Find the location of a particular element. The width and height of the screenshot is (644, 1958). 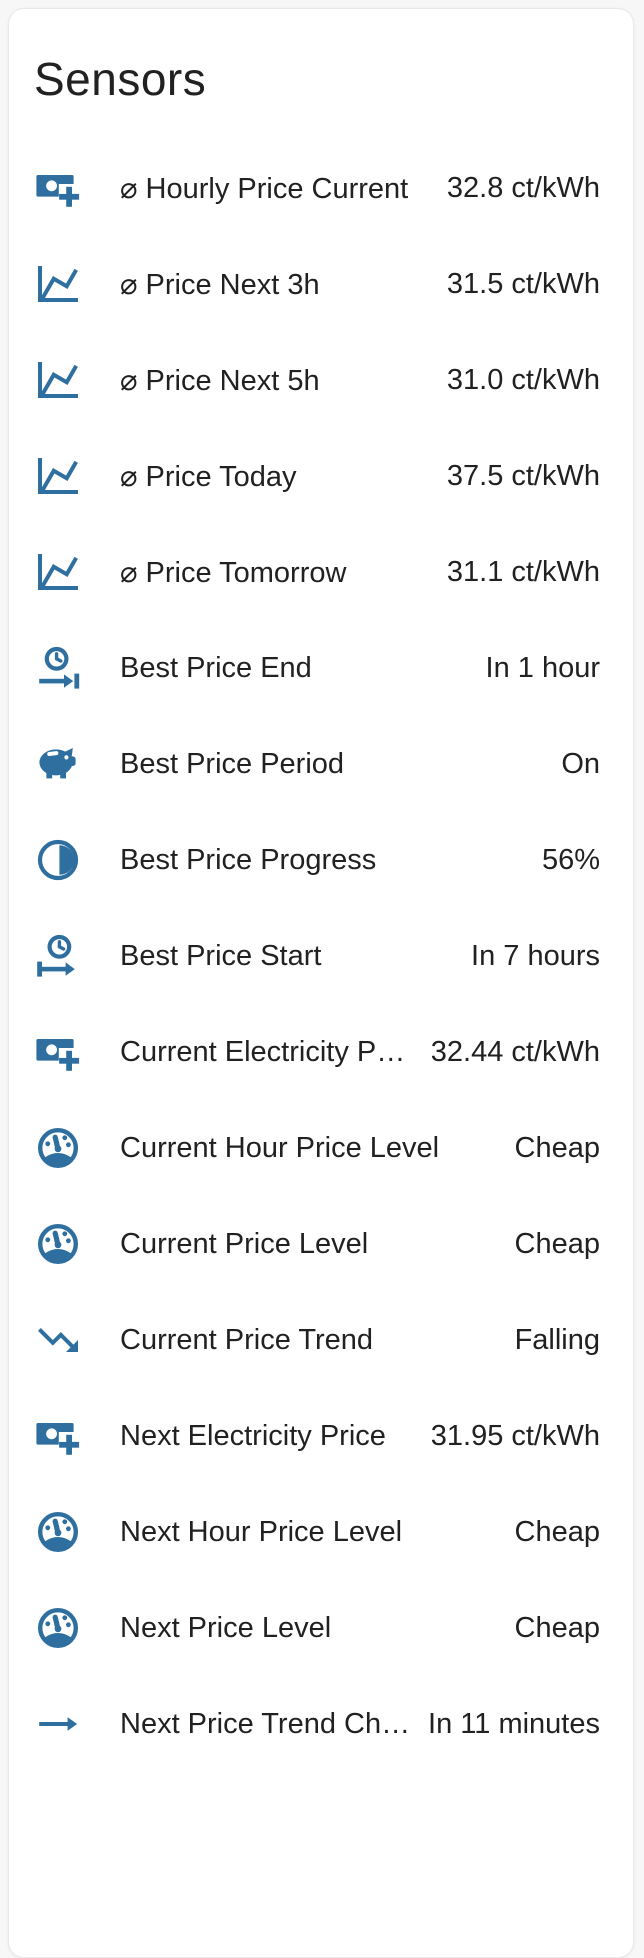

entity-name: Best Price Progress is located at coordinates (248, 859).